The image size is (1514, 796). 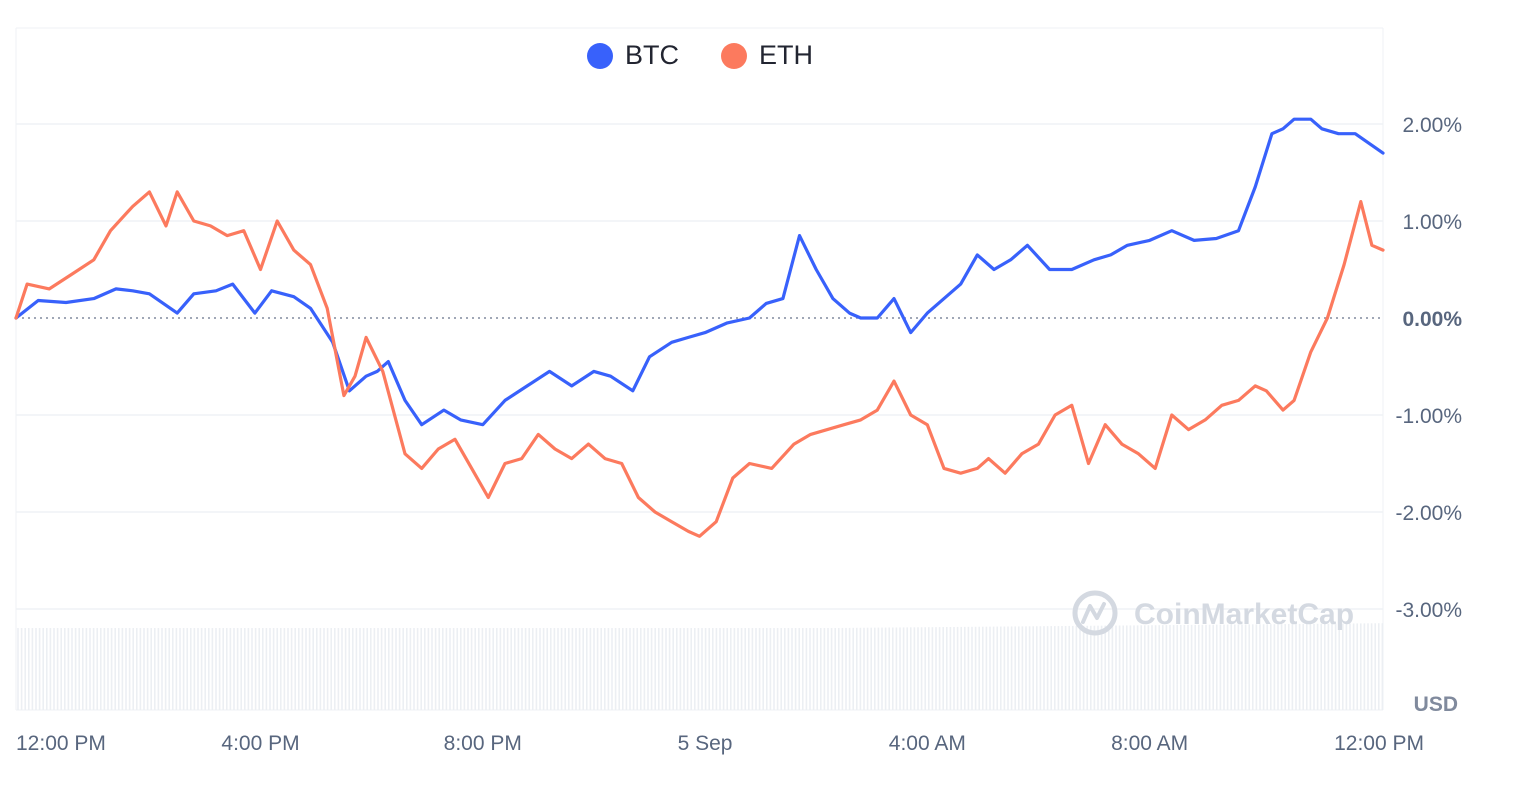 What do you see at coordinates (1432, 125) in the screenshot?
I see `y-tick-label: 2.00%` at bounding box center [1432, 125].